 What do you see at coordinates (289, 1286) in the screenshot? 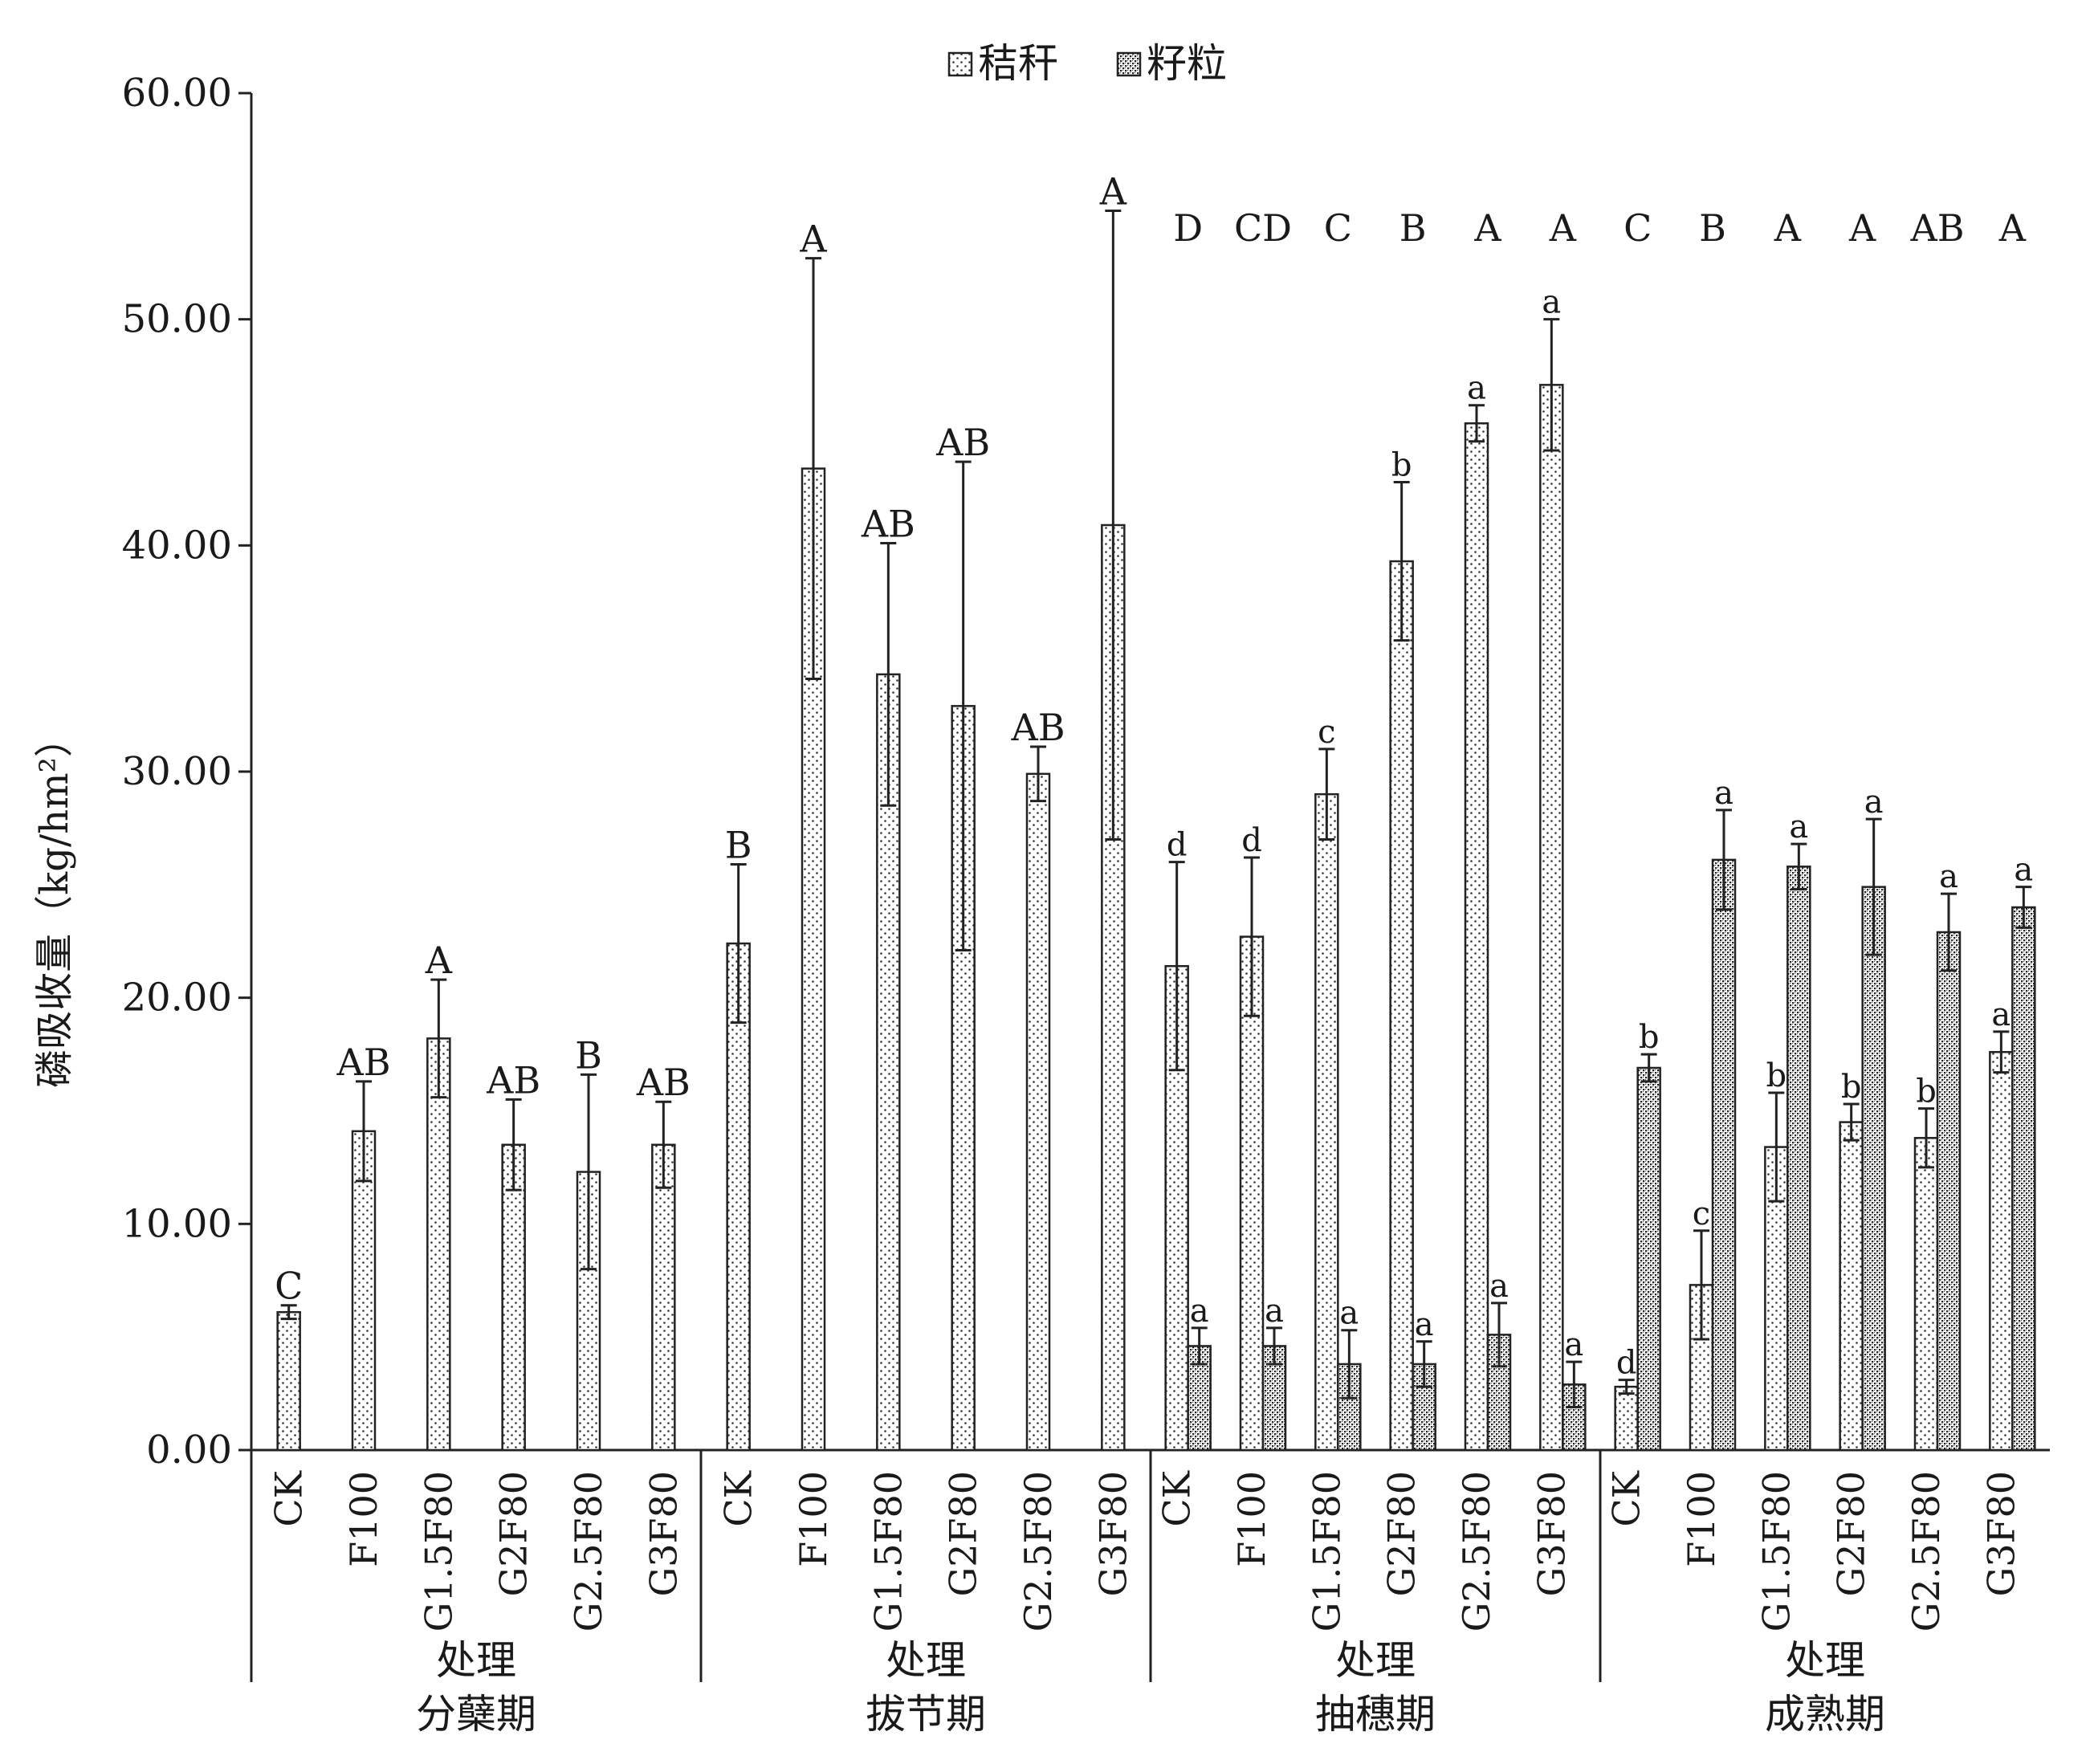
I see `significance-label: C` at bounding box center [289, 1286].